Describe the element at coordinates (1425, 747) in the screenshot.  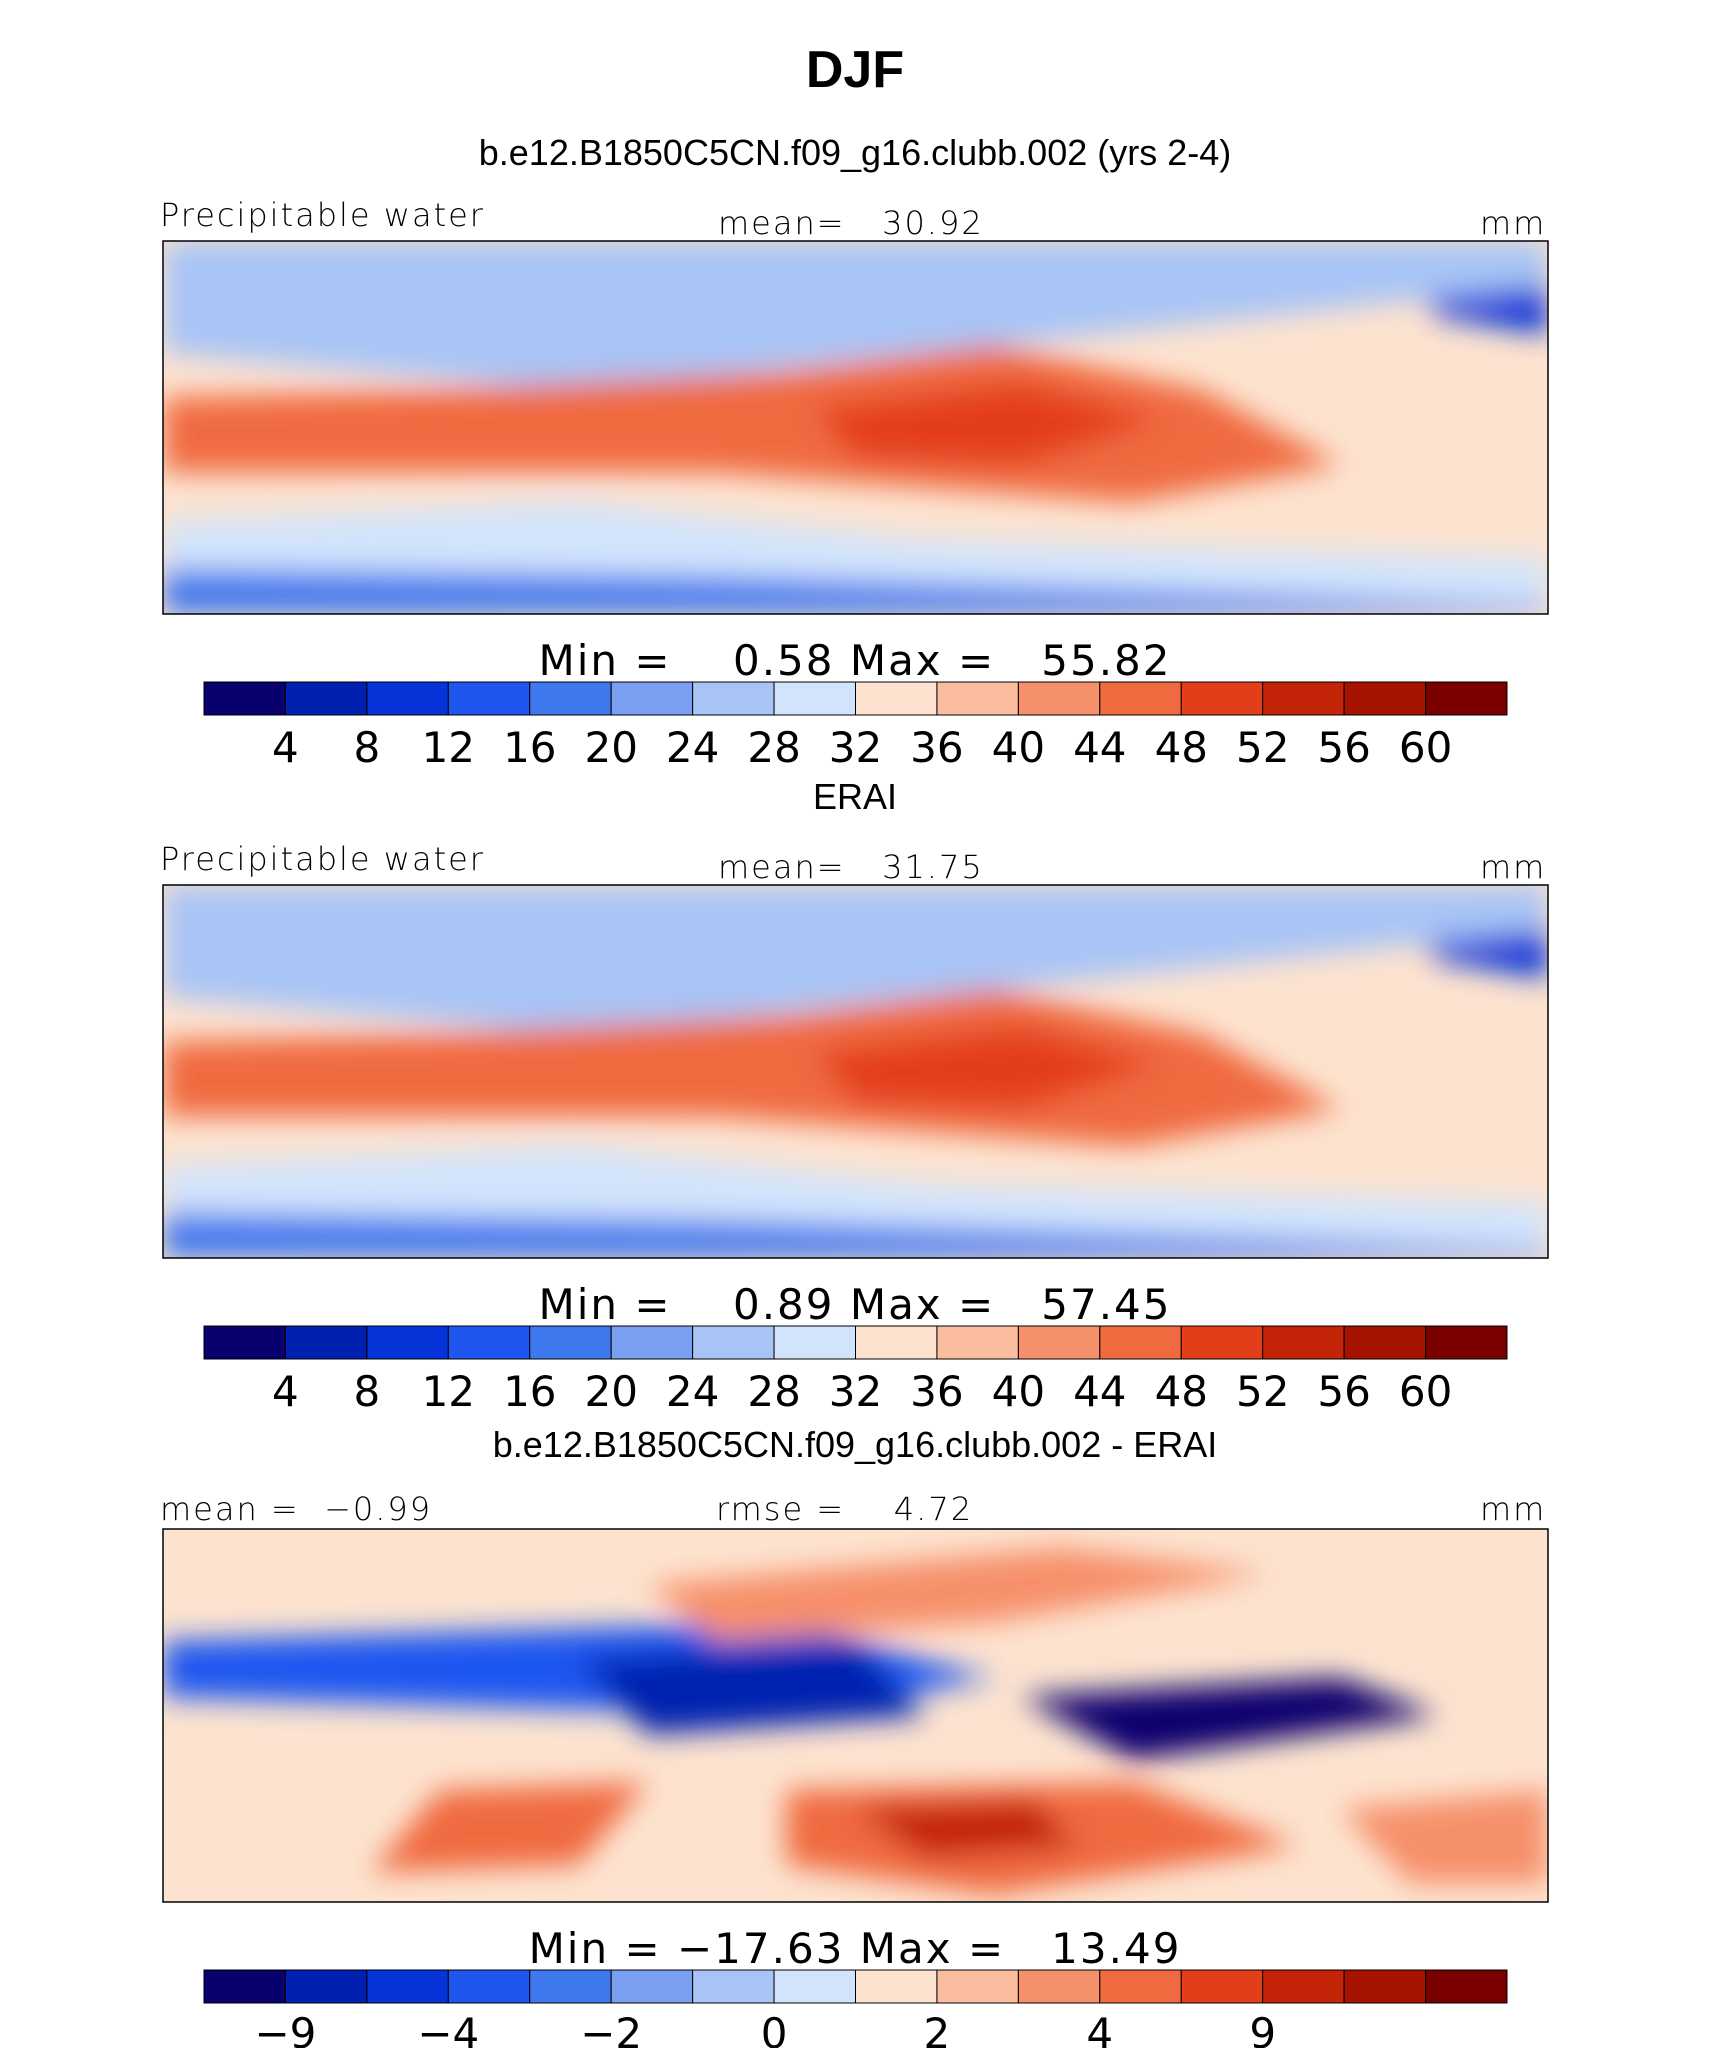
I see `colorbar-tick-label: 60` at that location.